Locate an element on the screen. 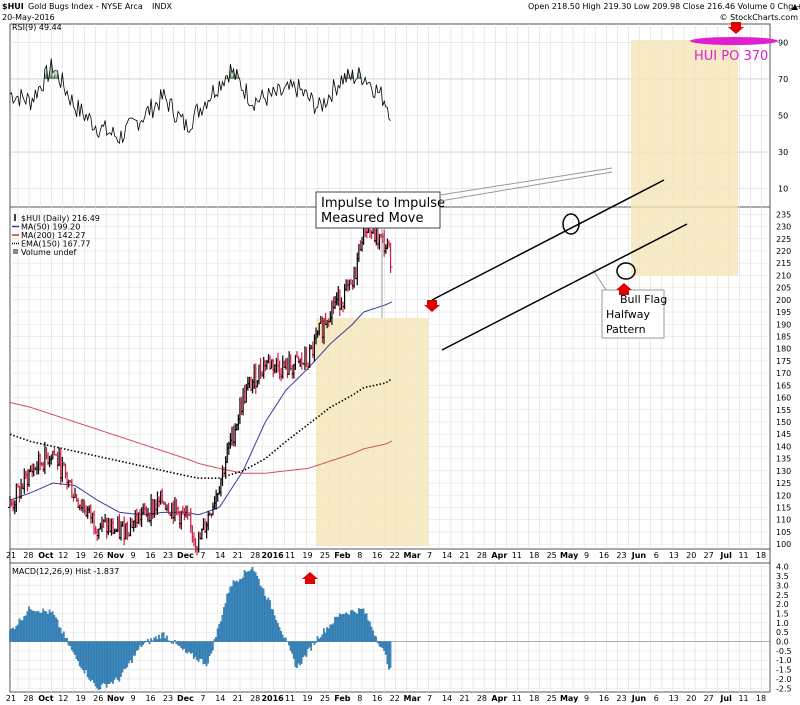 This screenshot has width=800, height=705. price-tick-label: 145 is located at coordinates (783, 434).